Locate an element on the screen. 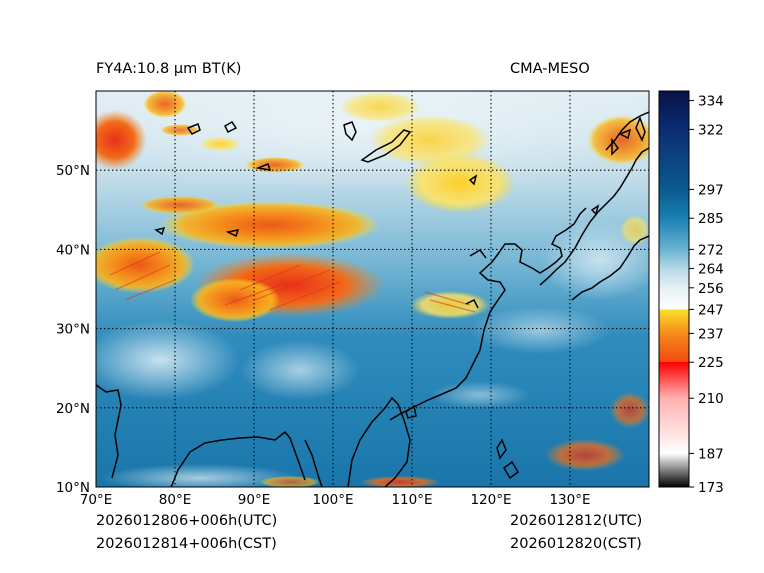  colorbar-tick-label: 322 is located at coordinates (711, 130).